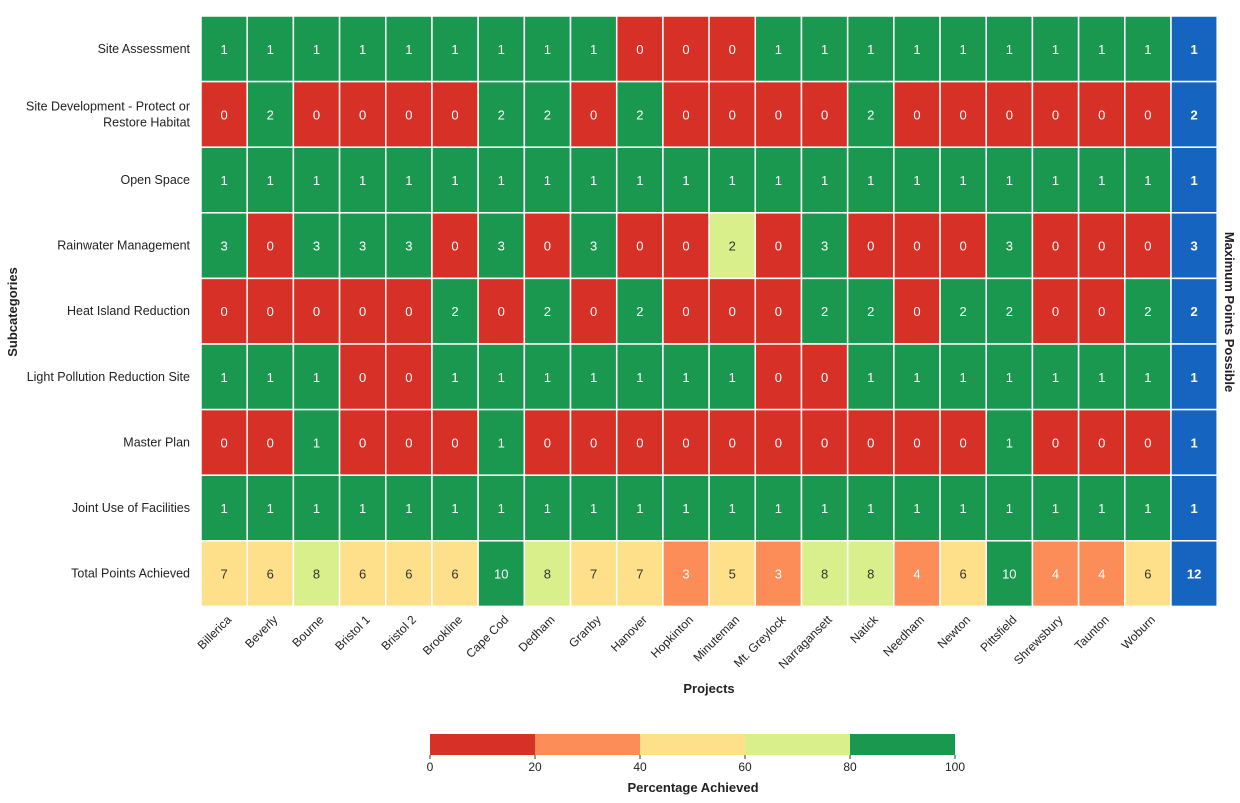  I want to click on column-label: Newton, so click(954, 632).